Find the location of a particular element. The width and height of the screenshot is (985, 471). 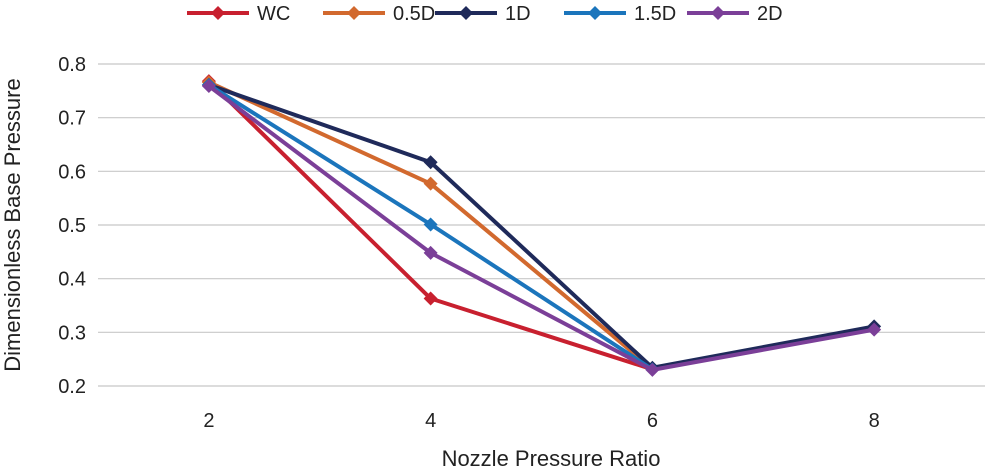

x-tick-label-3: 8 is located at coordinates (874, 421).